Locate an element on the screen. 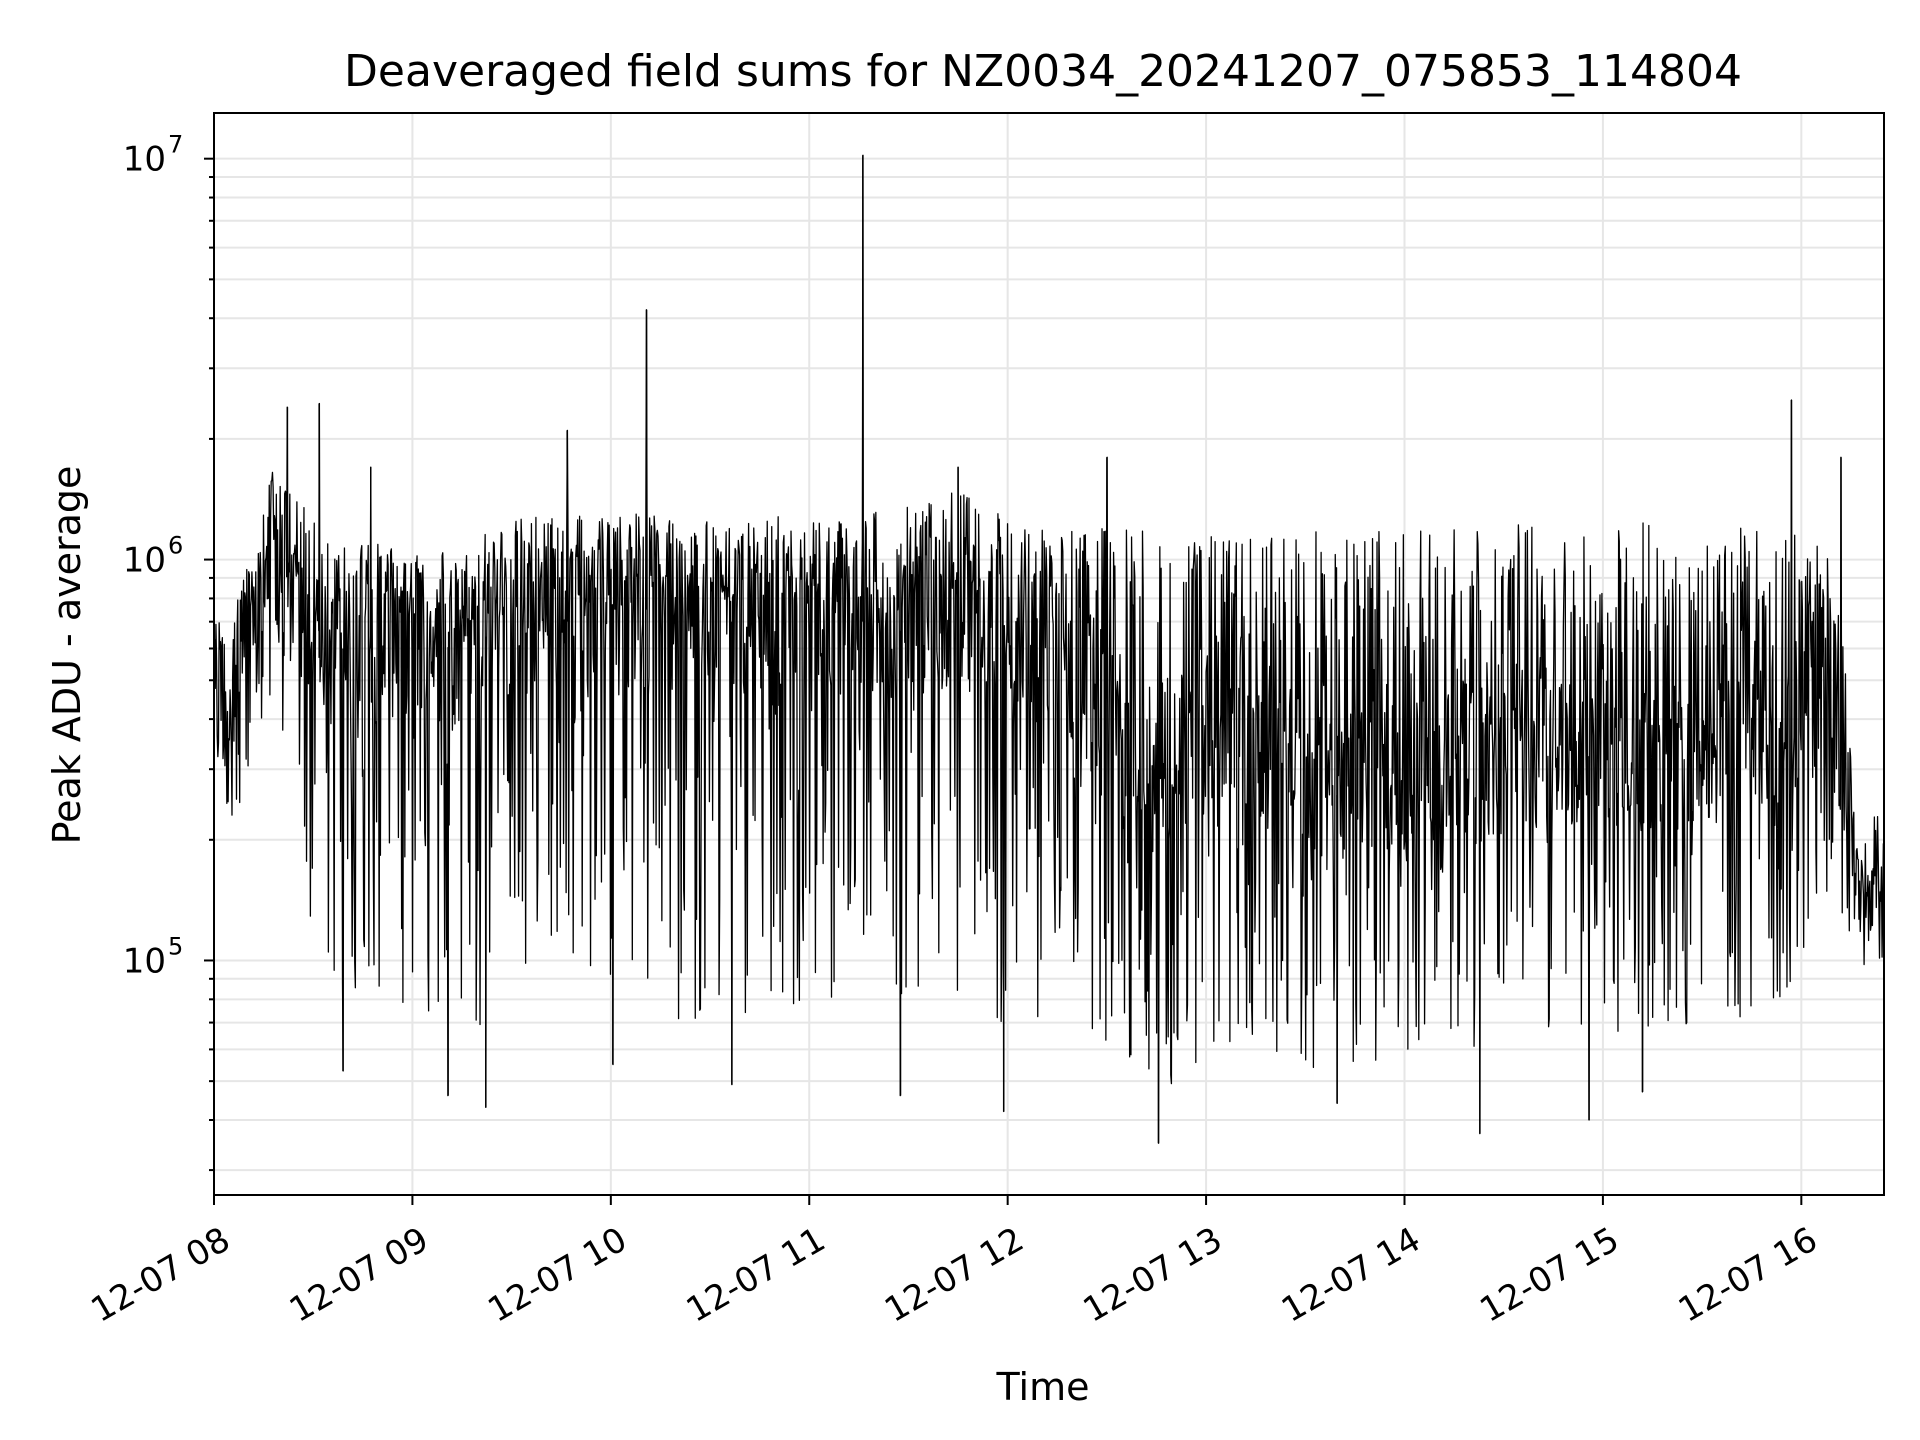 This screenshot has height=1440, width=1920. y-tick-exponent: 7 is located at coordinates (175, 145).